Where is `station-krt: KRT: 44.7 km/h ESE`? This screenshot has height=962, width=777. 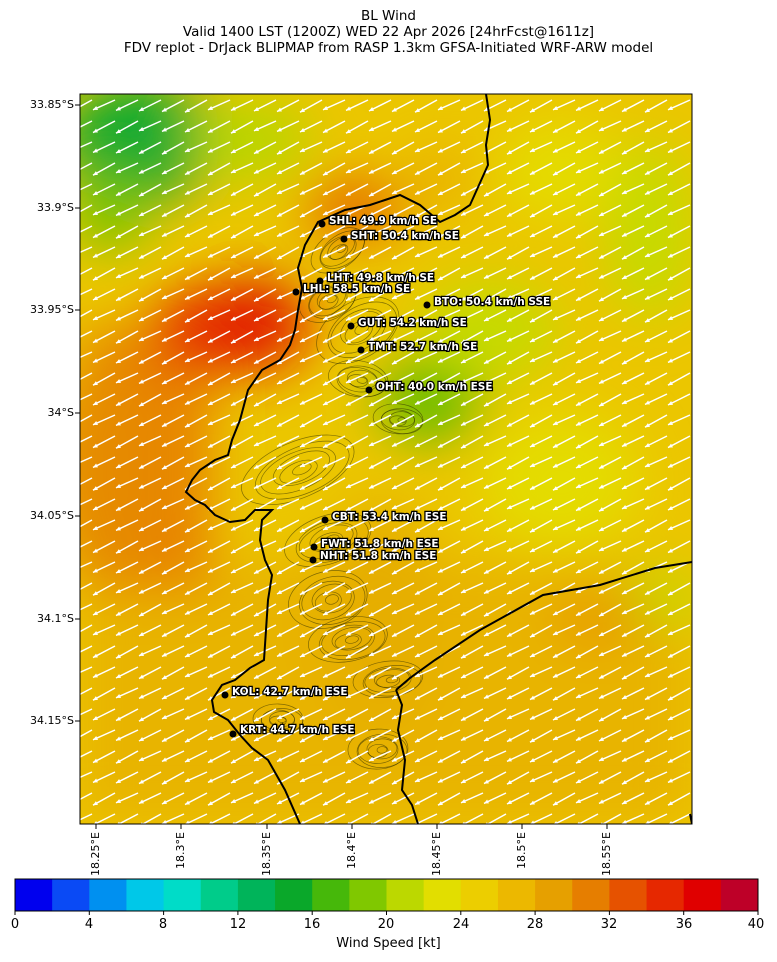 station-krt: KRT: 44.7 km/h ESE is located at coordinates (292, 730).